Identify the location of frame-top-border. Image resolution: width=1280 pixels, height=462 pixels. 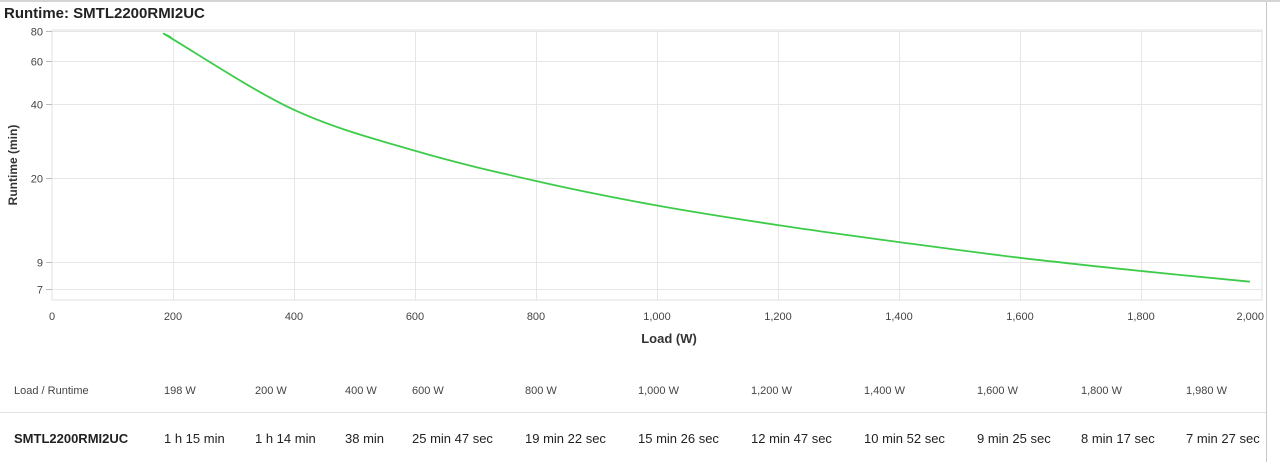
(640, 1).